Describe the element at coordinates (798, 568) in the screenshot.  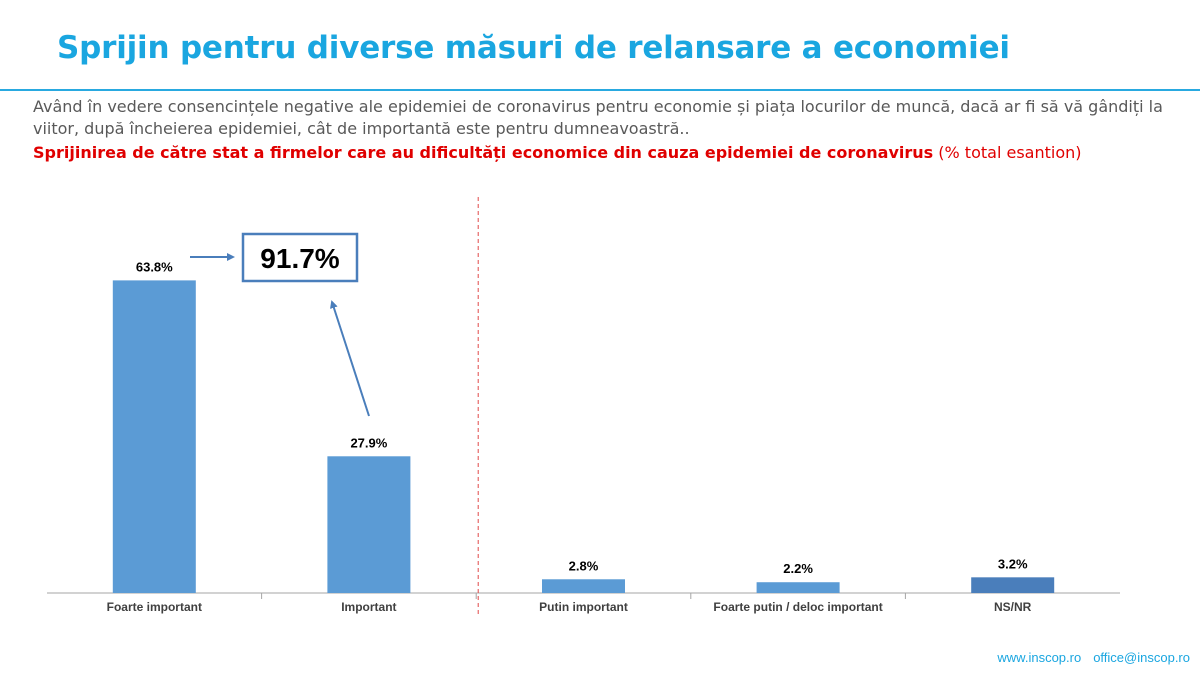
I see `data-label-4: 2.2%` at that location.